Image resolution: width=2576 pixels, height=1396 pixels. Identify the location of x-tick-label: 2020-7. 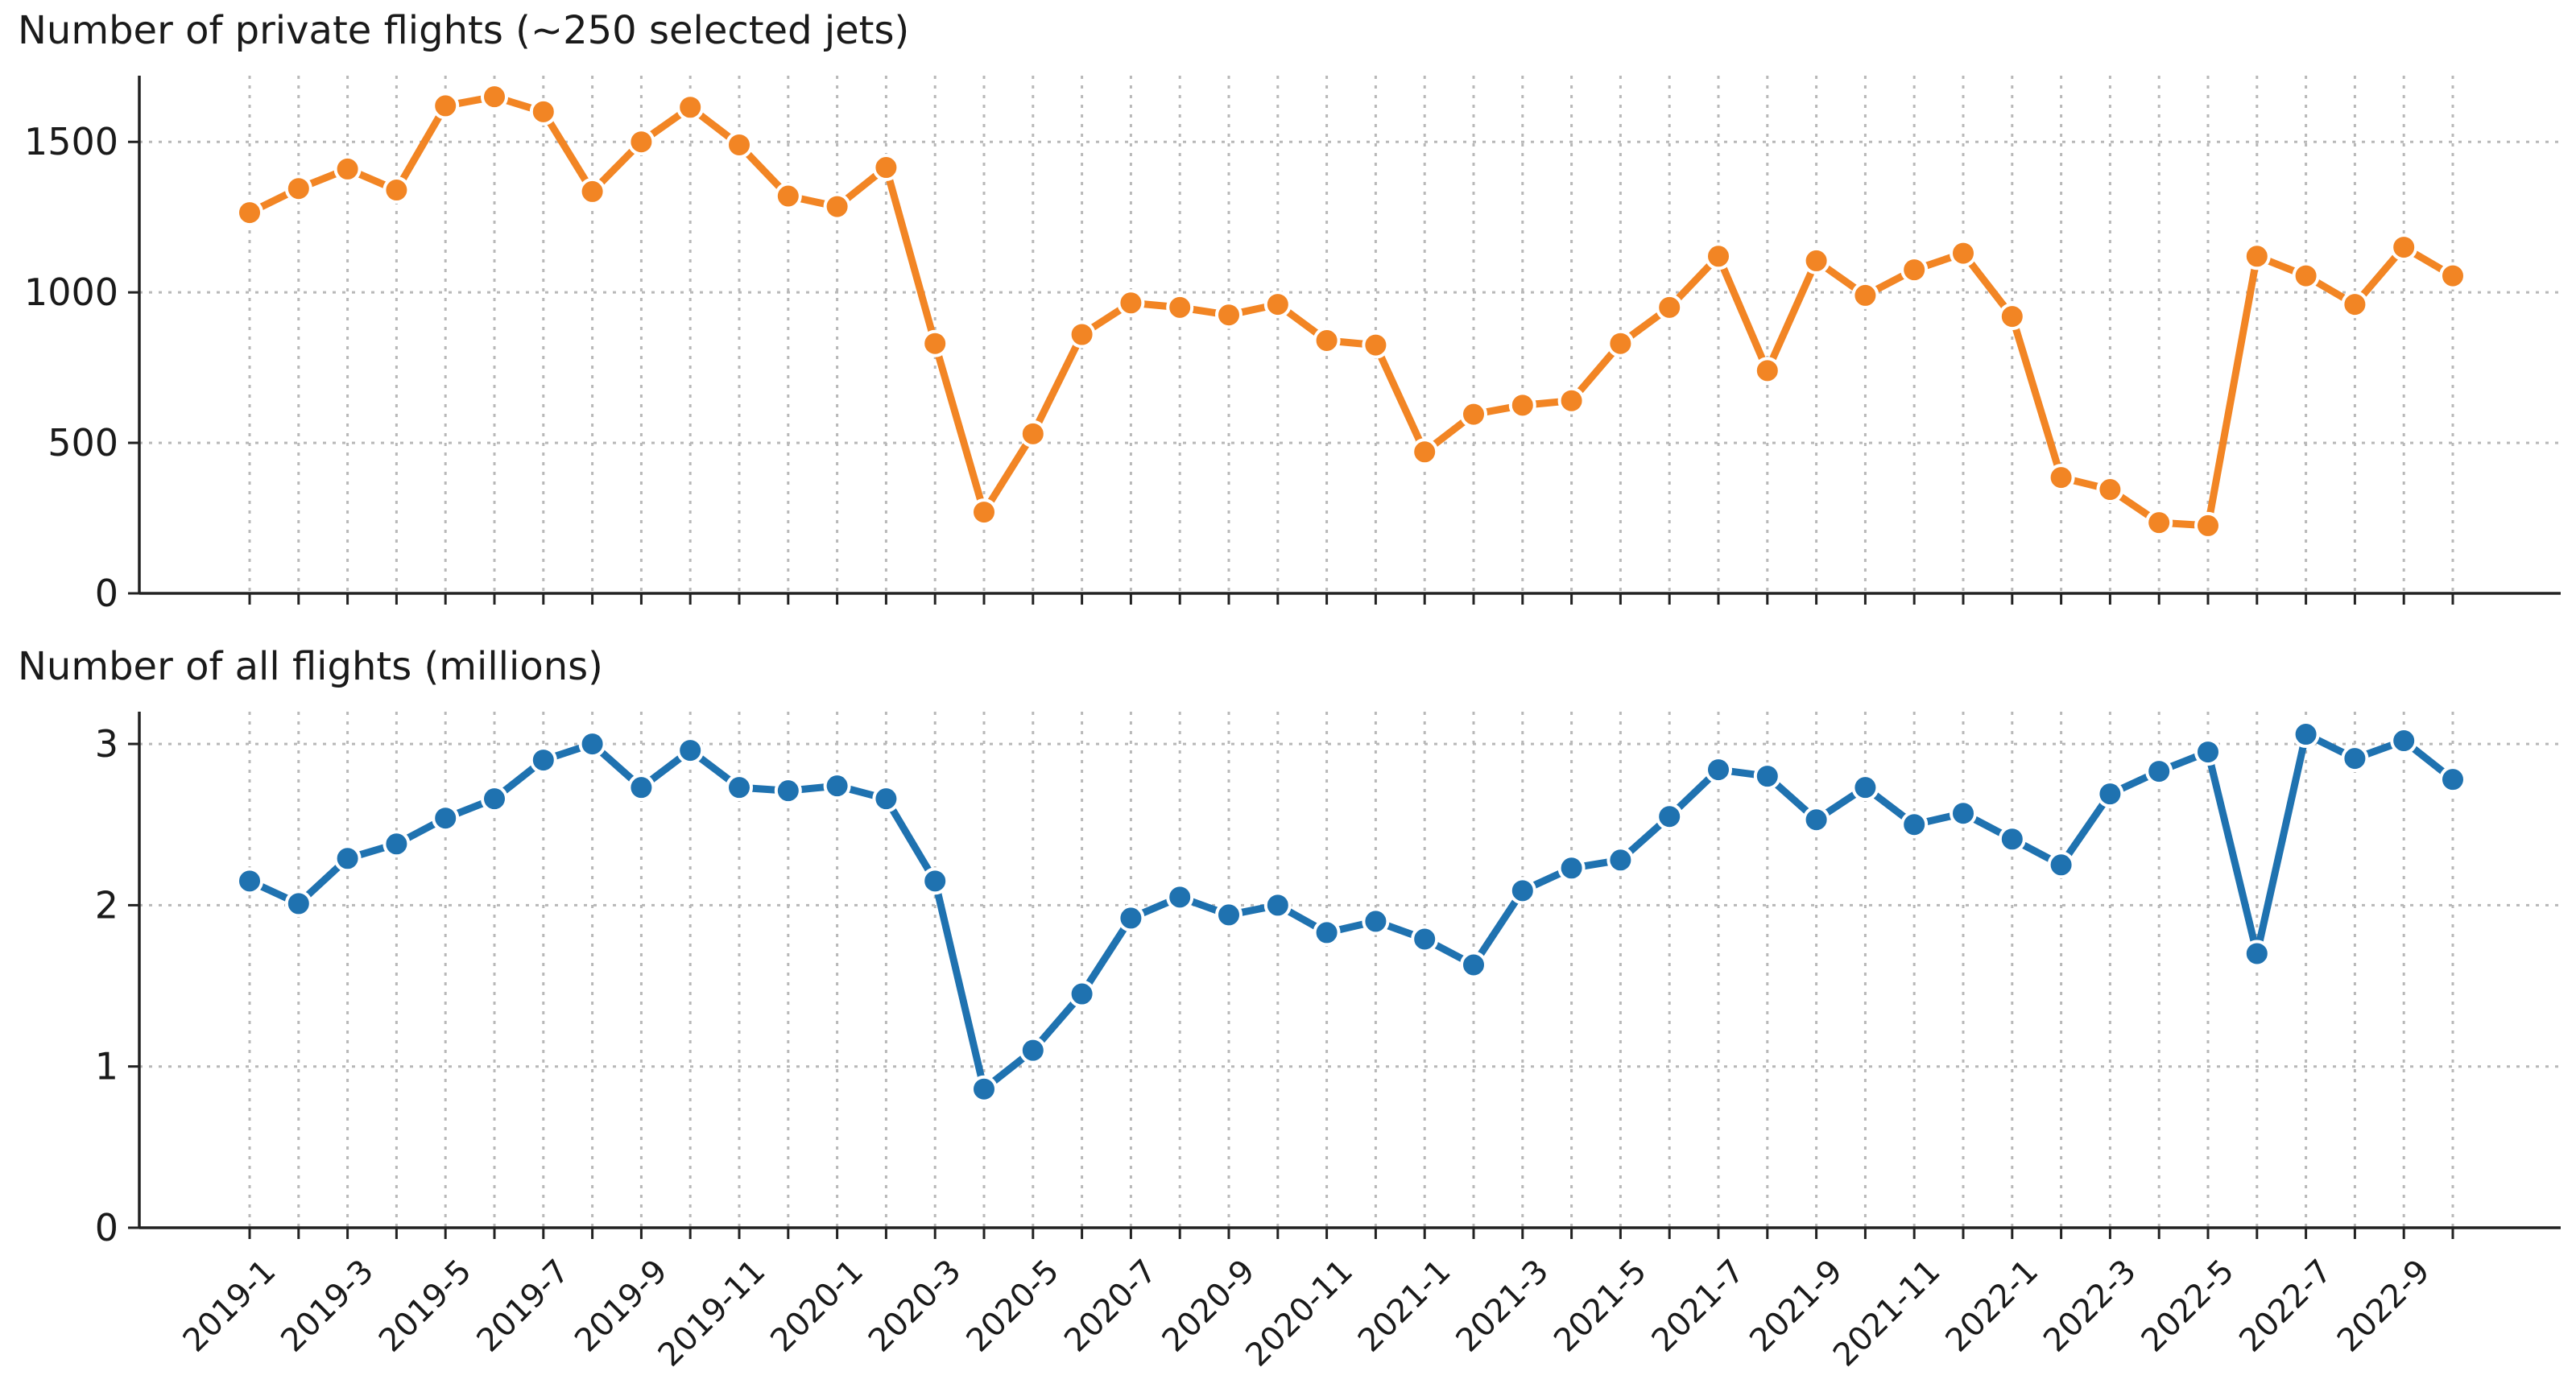
(1110, 1306).